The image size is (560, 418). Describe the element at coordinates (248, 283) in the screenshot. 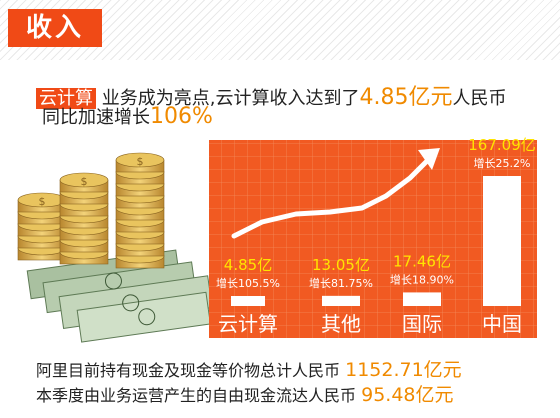

I see `growth-label-0: 增长105.5%` at that location.